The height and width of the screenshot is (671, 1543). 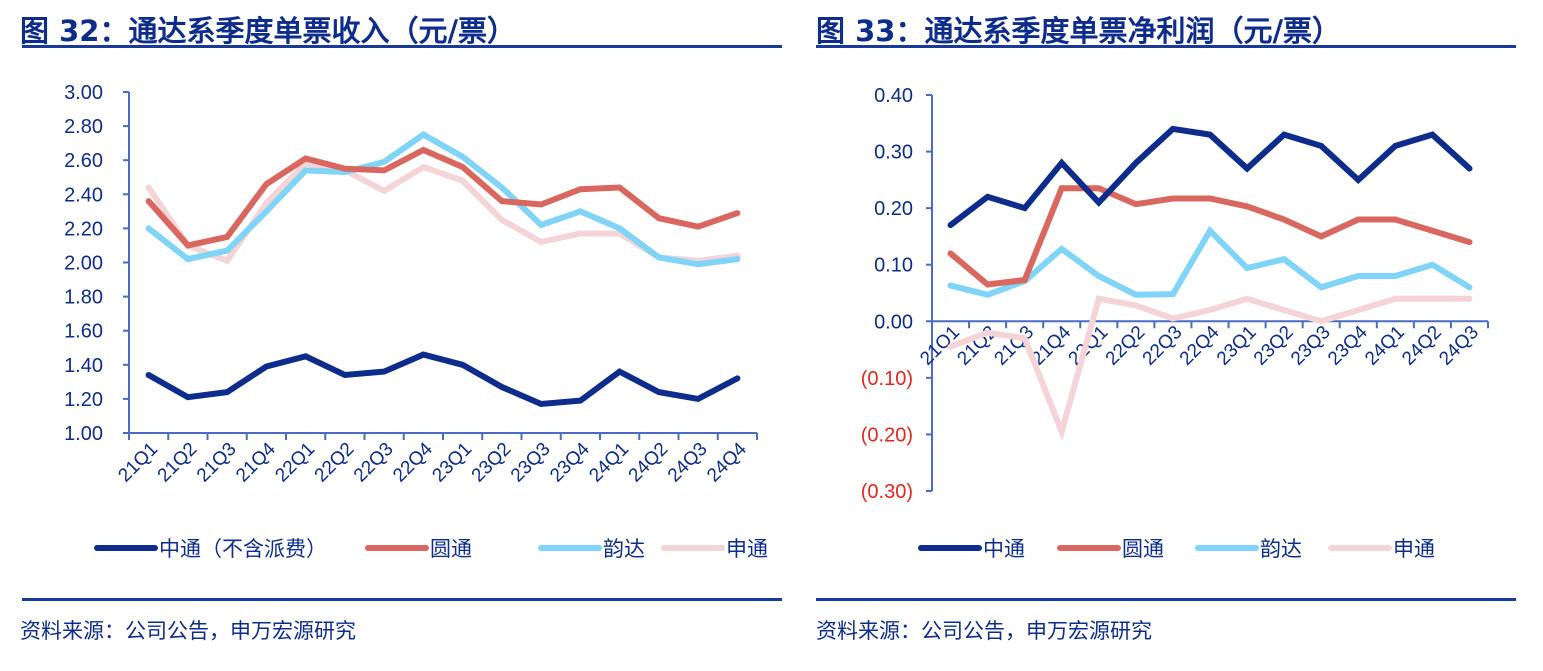 What do you see at coordinates (83, 366) in the screenshot?
I see `y-tick-label: 1.40` at bounding box center [83, 366].